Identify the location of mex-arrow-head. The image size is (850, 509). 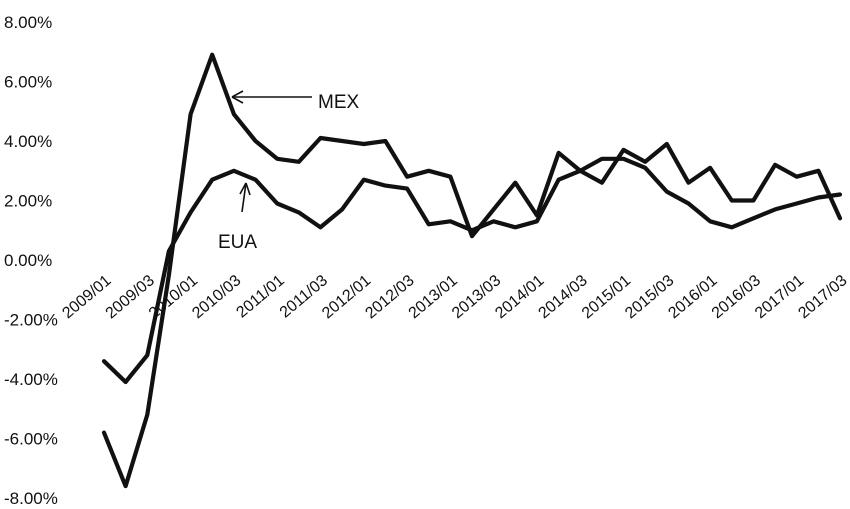
(237, 97).